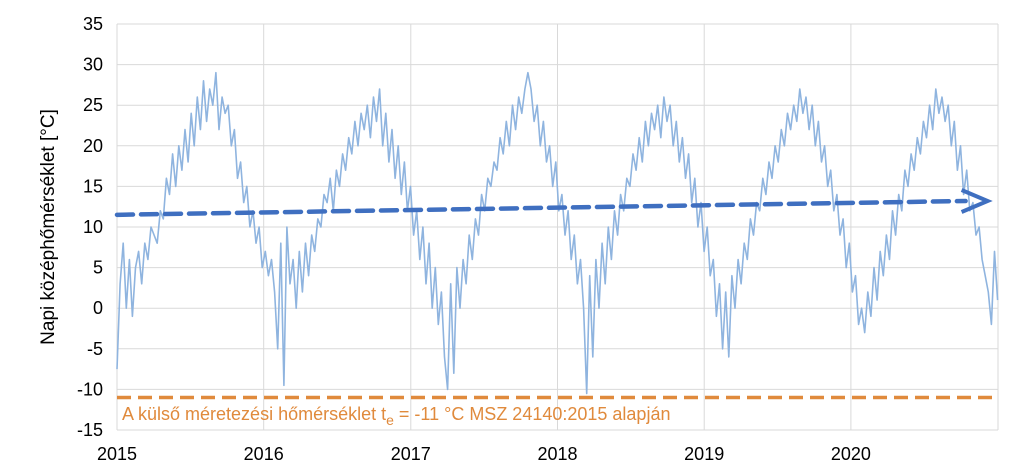  Describe the element at coordinates (93, 24) in the screenshot. I see `y-tick-label: 35` at that location.